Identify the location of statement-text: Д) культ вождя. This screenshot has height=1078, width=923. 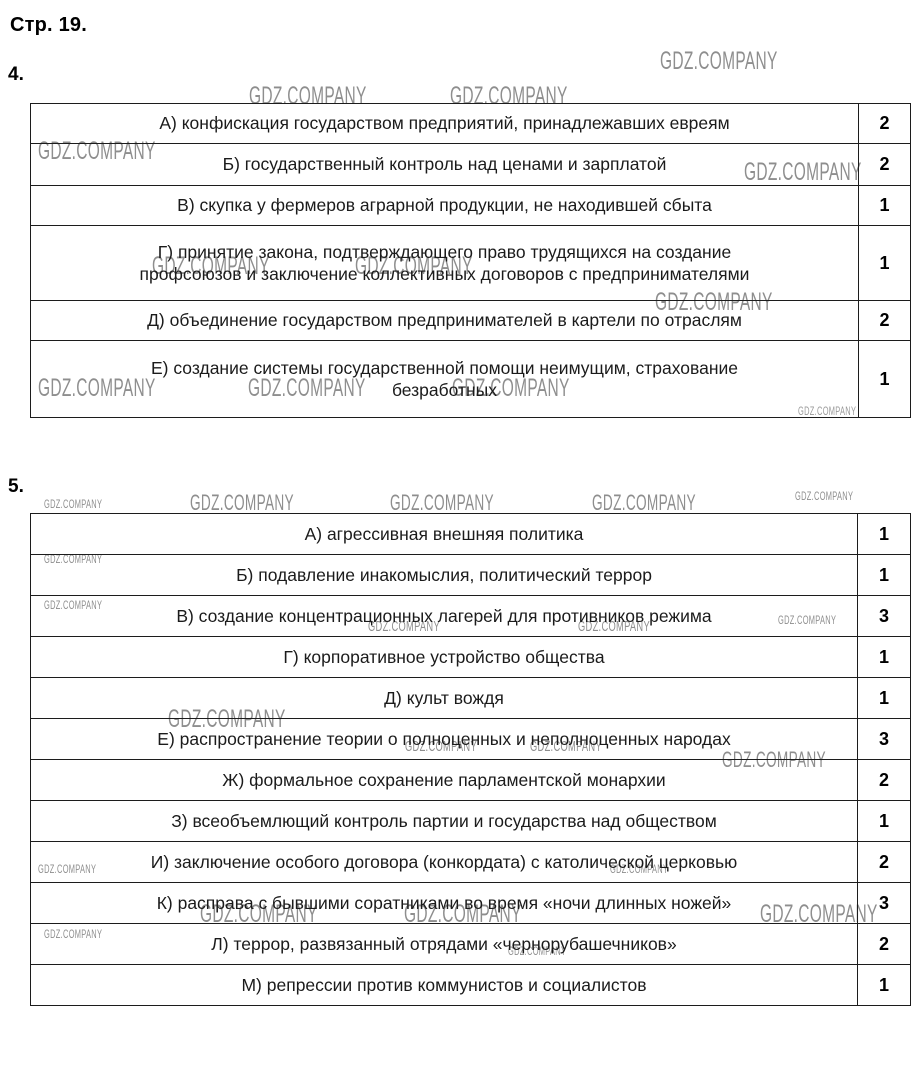
(444, 697).